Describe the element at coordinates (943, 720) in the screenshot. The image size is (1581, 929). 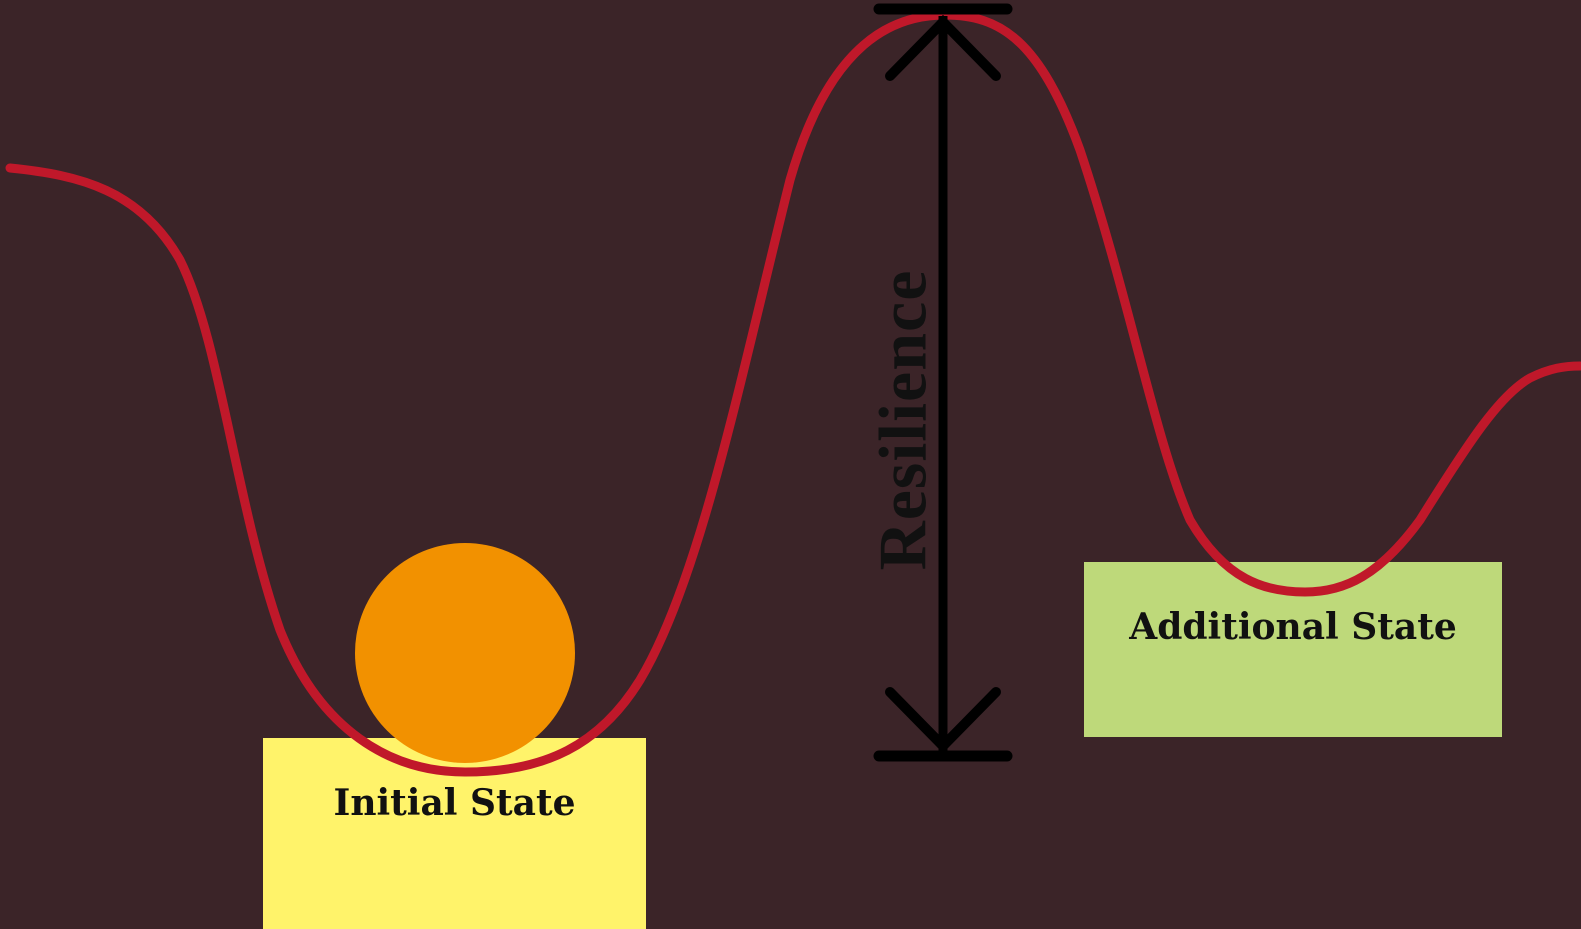
I see `arrow-bottom-head` at that location.